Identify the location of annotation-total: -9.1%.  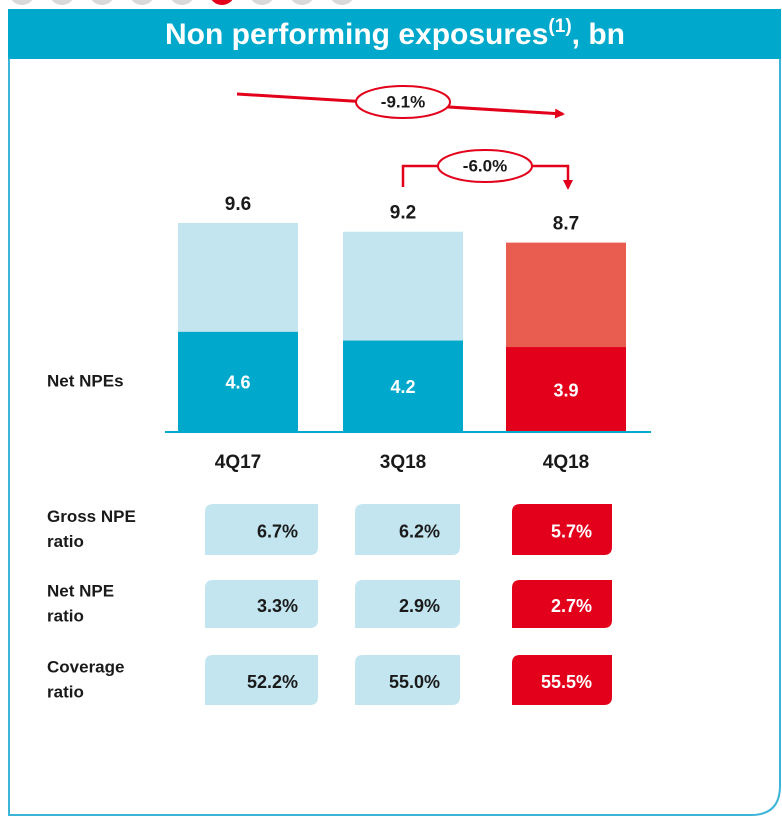
(400, 102).